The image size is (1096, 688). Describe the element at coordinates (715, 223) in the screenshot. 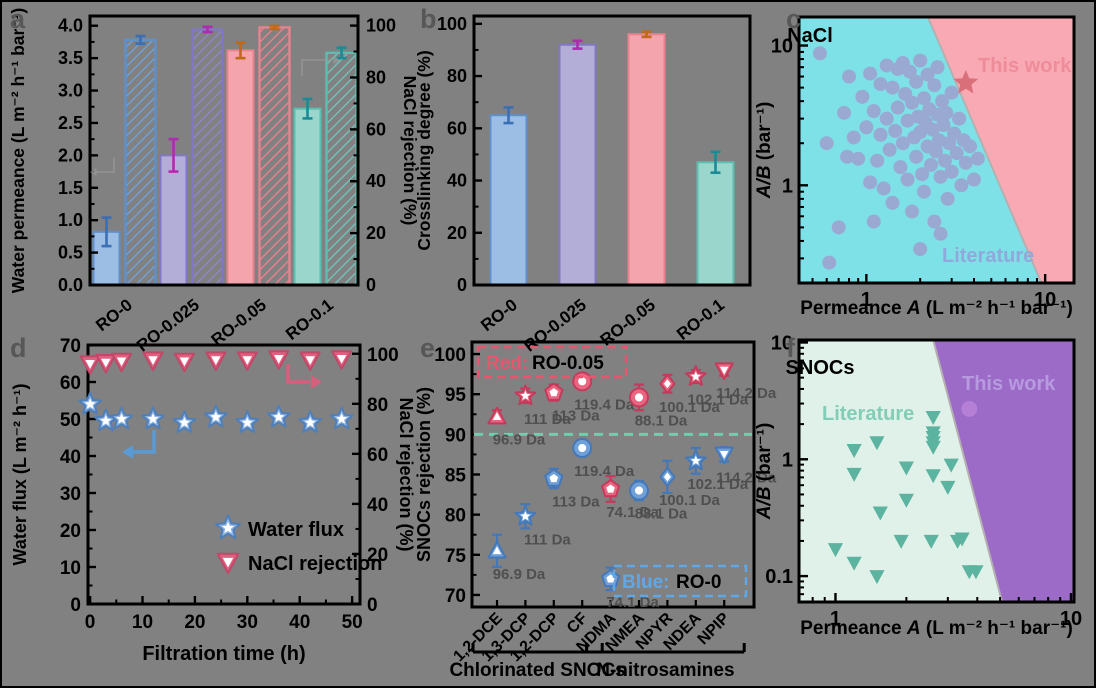

I see `bar-RO-0.1` at that location.